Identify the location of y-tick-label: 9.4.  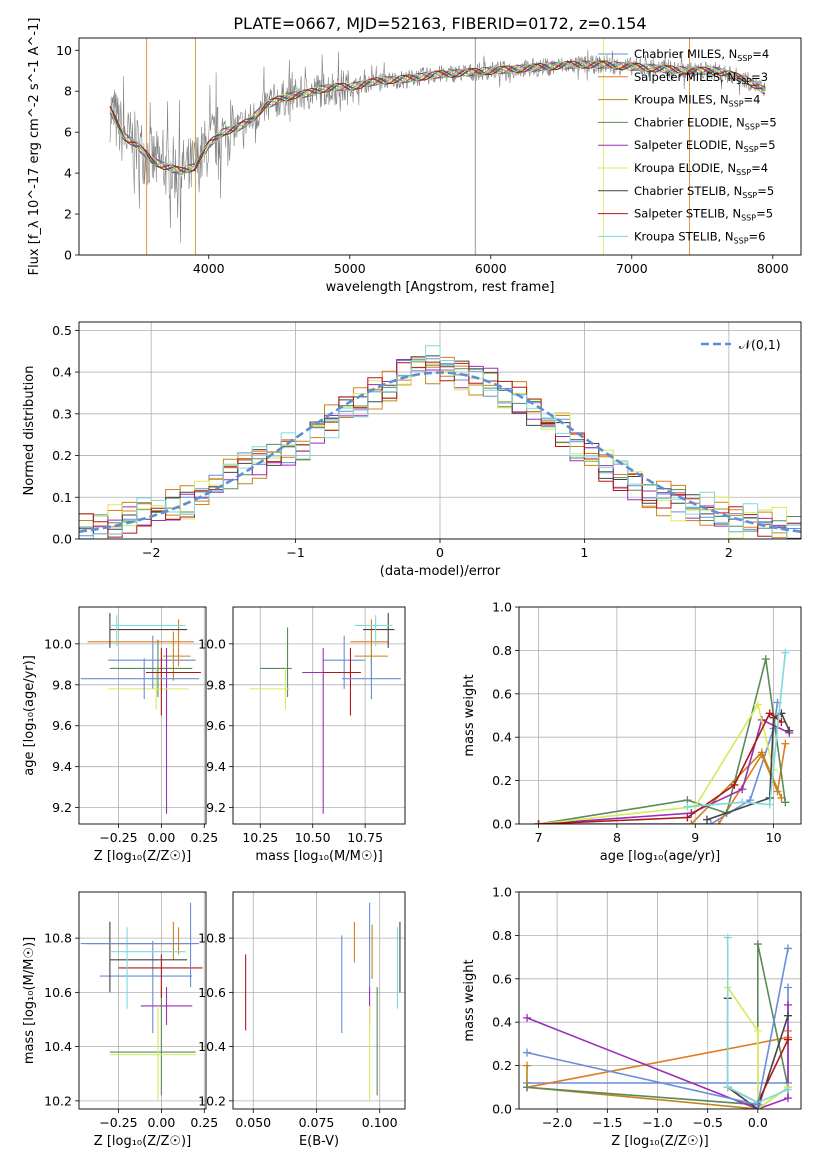
(216, 766).